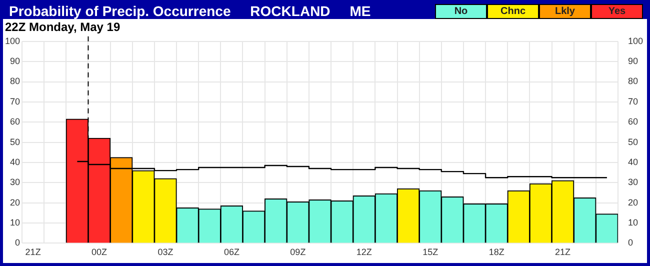  I want to click on y2-tick-label: 10, so click(633, 223).